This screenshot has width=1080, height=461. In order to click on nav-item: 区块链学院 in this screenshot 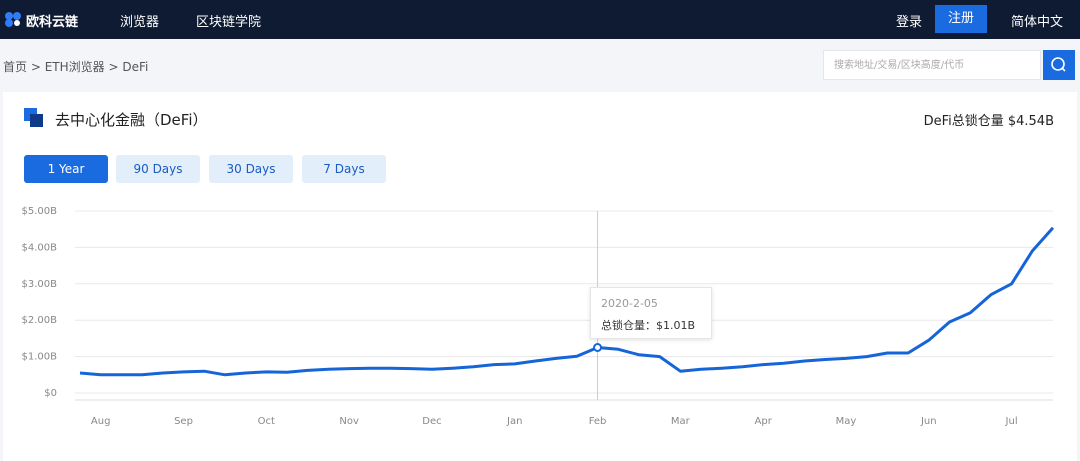, I will do `click(229, 22)`.